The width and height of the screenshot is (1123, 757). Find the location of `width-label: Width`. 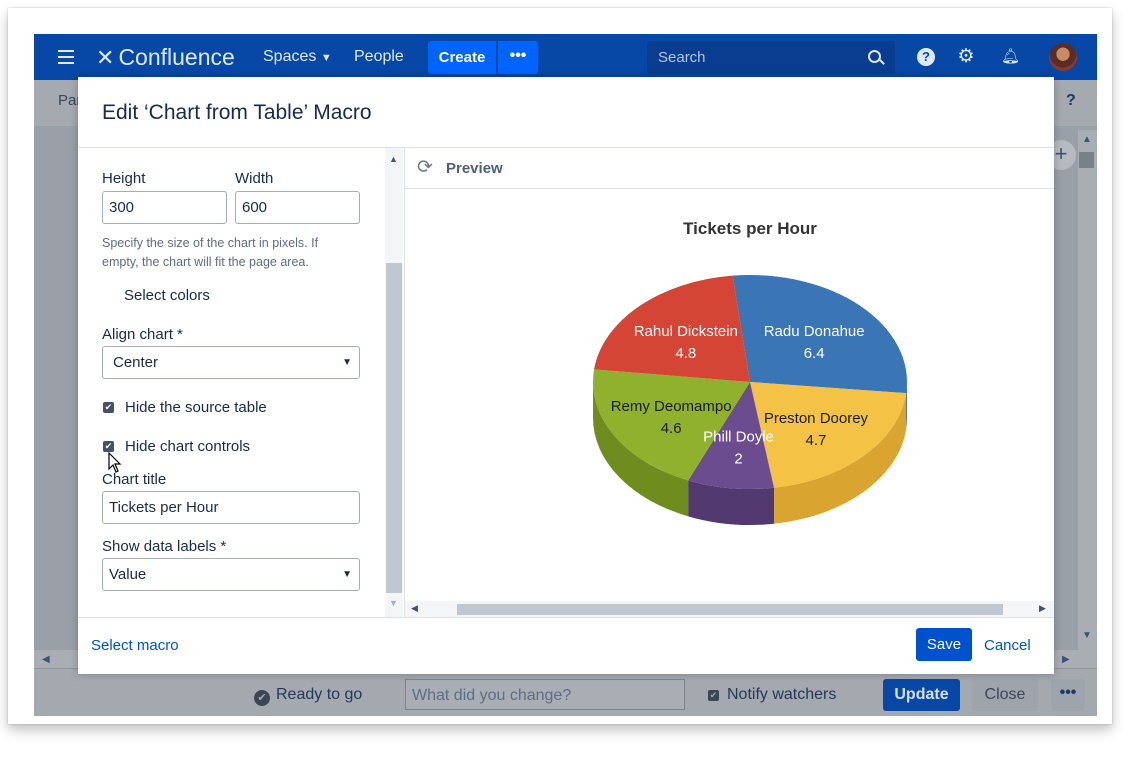

width-label: Width is located at coordinates (254, 178).